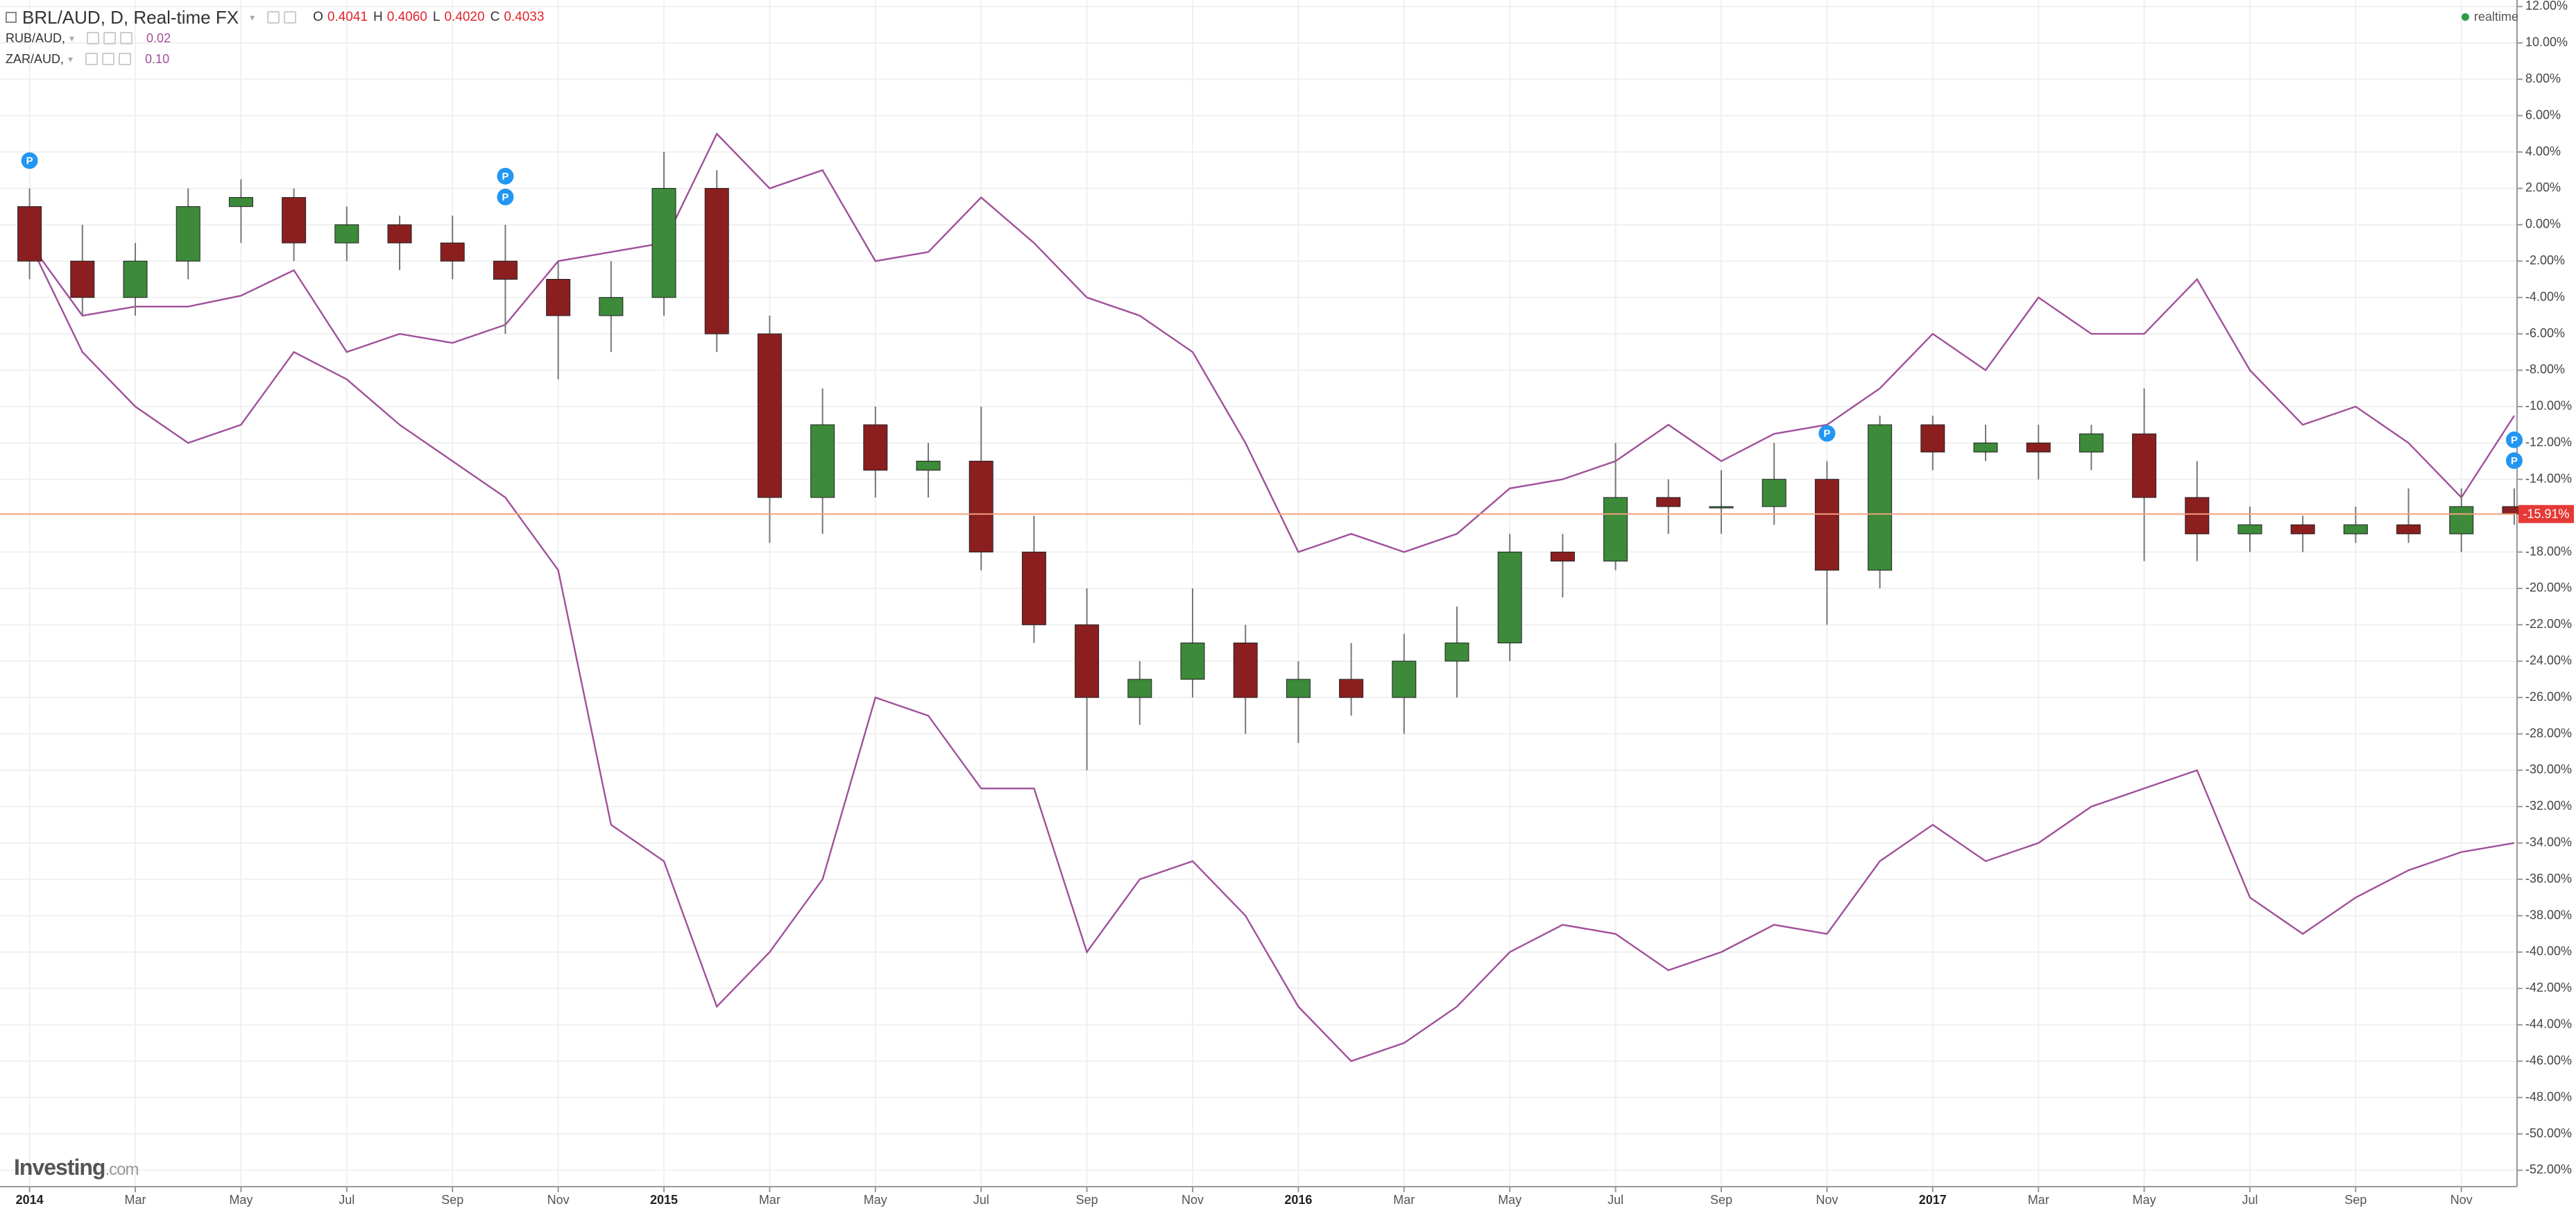  Describe the element at coordinates (2548, 770) in the screenshot. I see `y-tick-label: -30.00%` at that location.